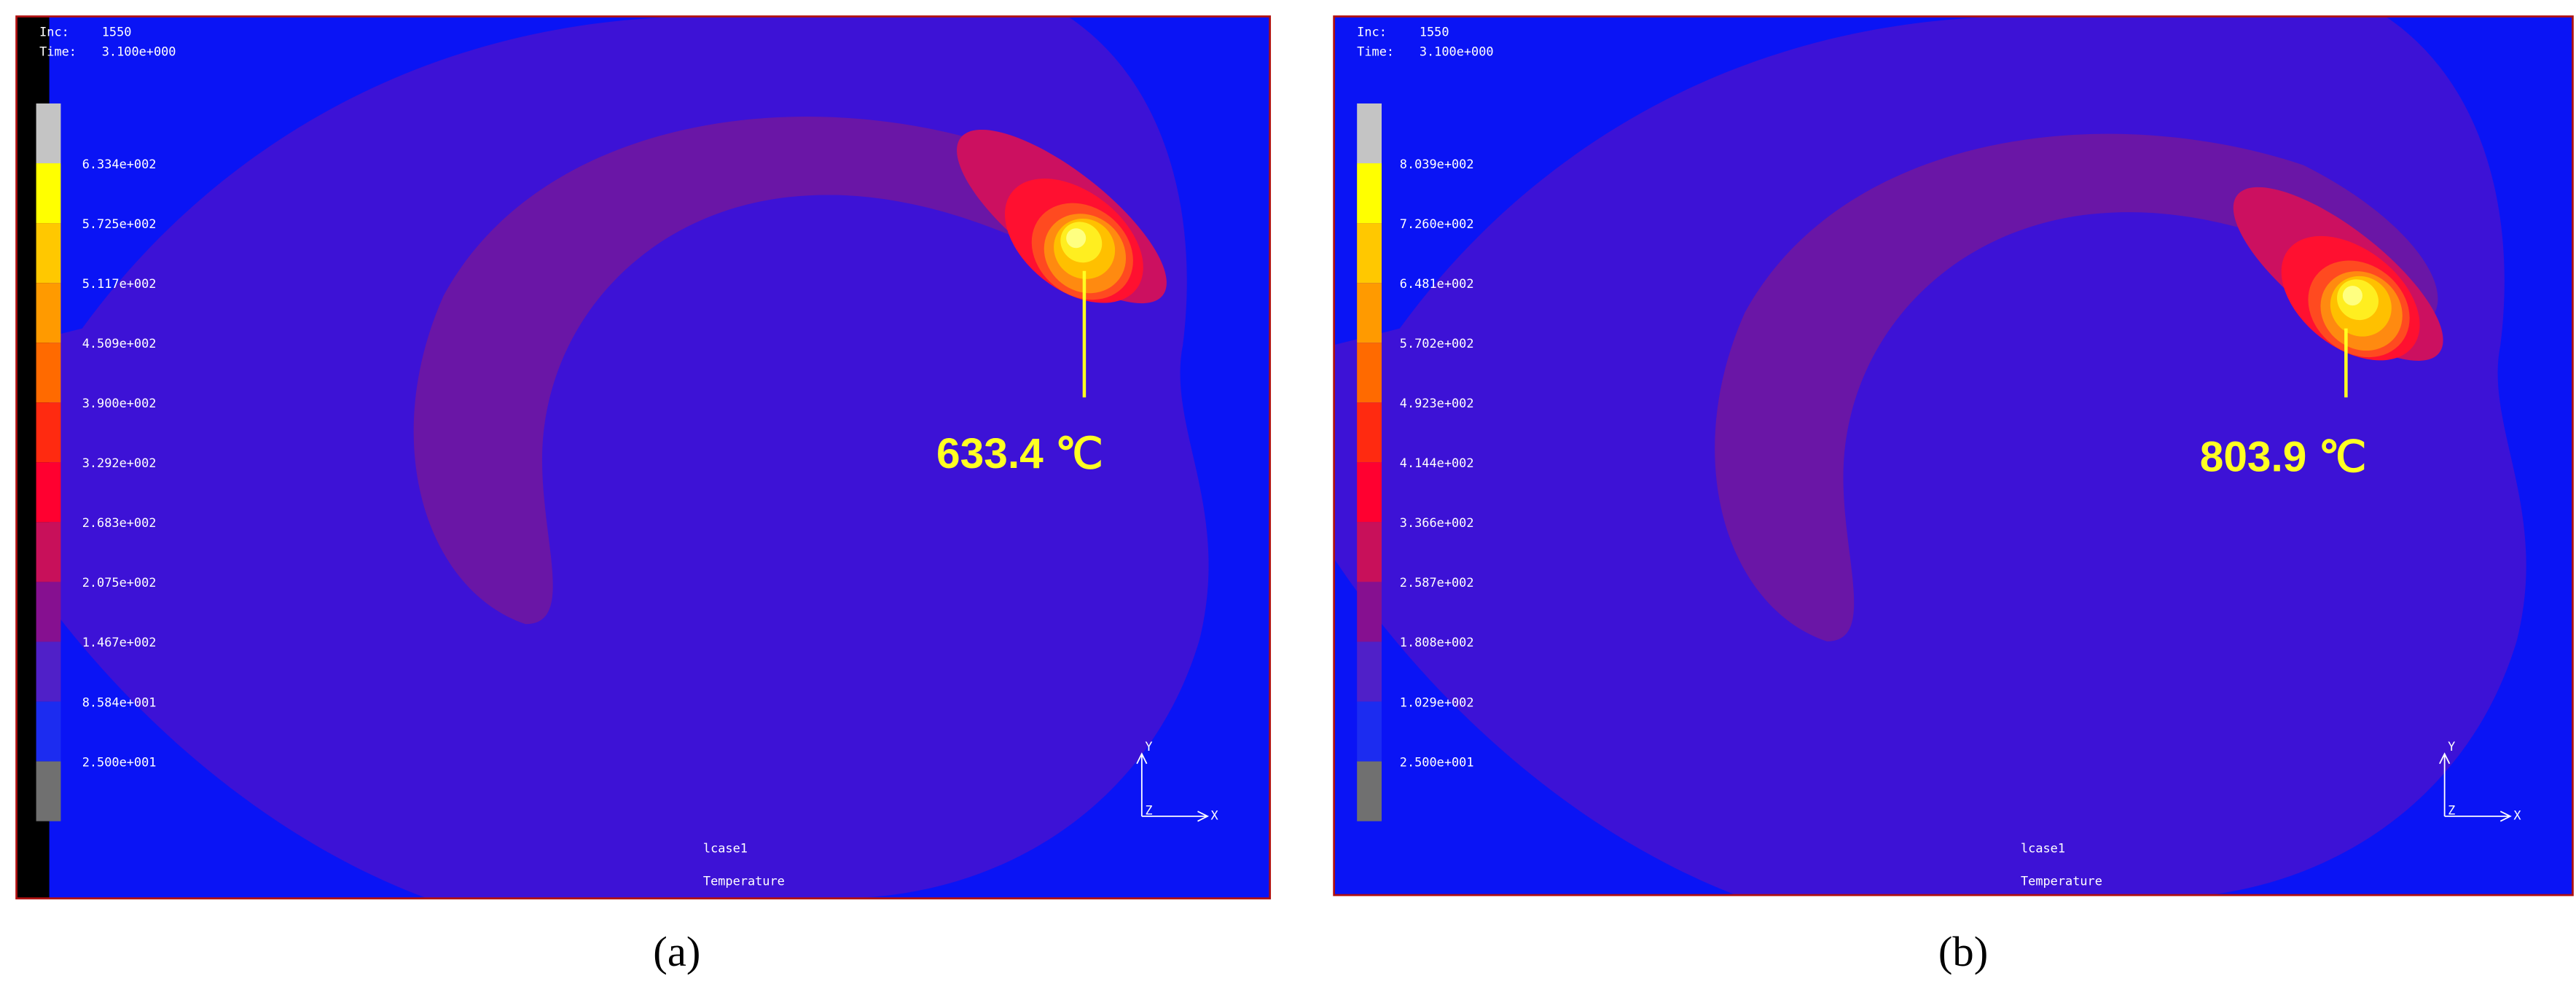  Describe the element at coordinates (119, 164) in the screenshot. I see `legend-label: 6.334e+002` at that location.